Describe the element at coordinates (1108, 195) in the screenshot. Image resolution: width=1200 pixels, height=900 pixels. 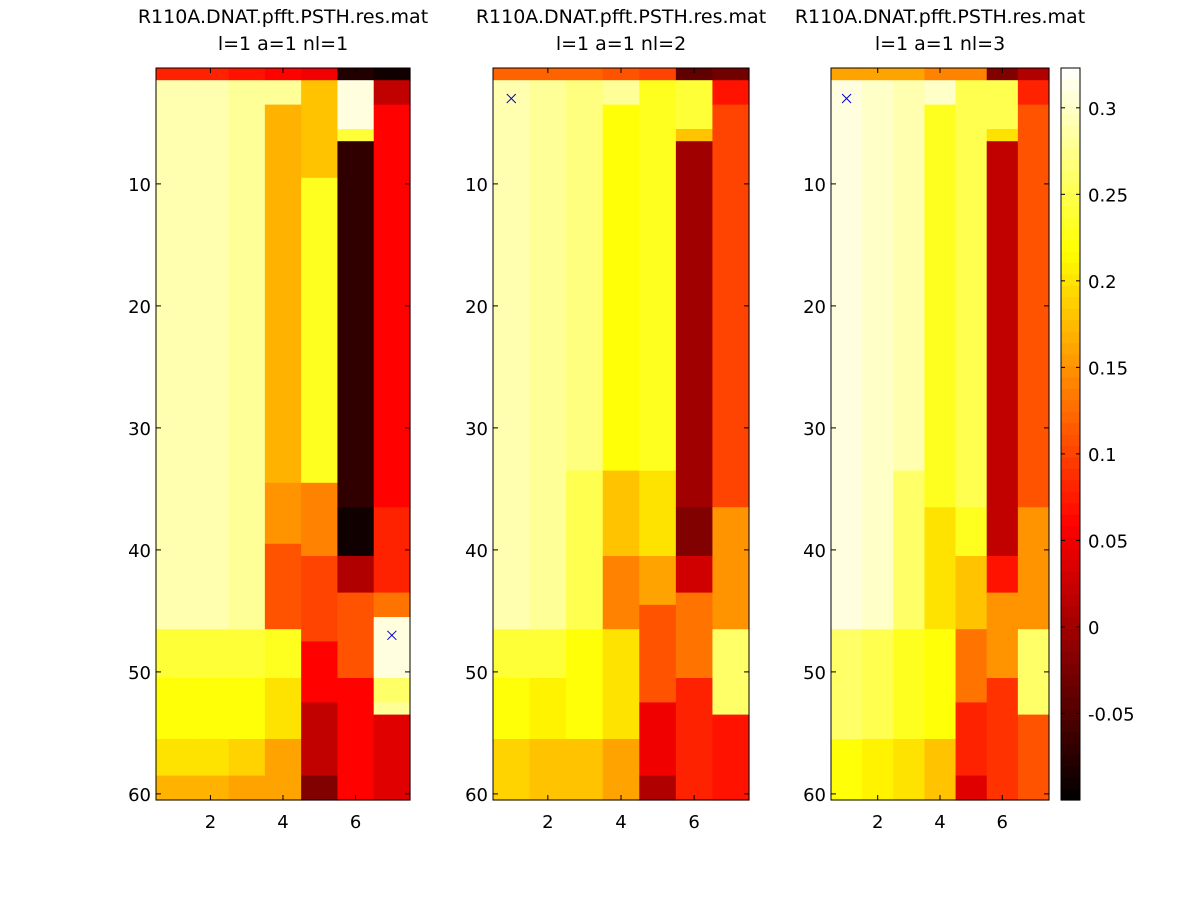
I see `colorbar-tick-label: 0.25` at that location.